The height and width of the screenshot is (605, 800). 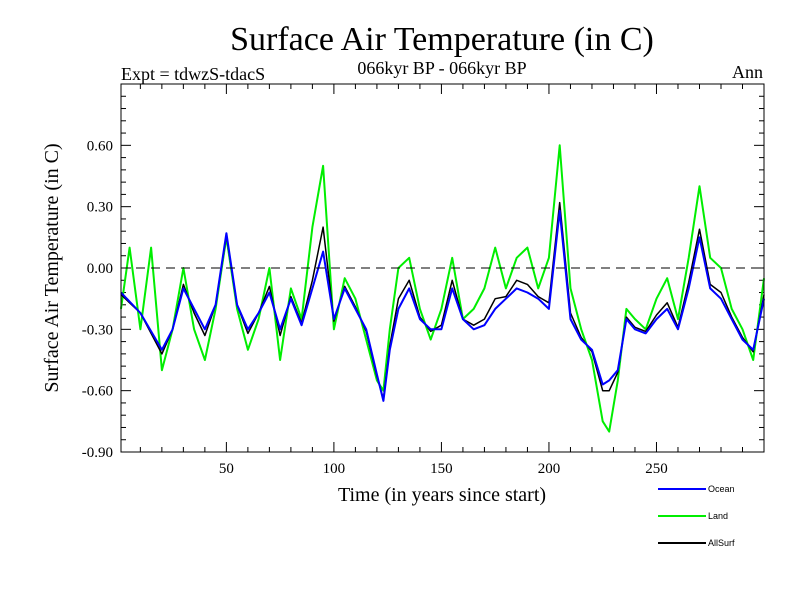 I want to click on y-tick-label: 0.60, so click(x=100, y=146).